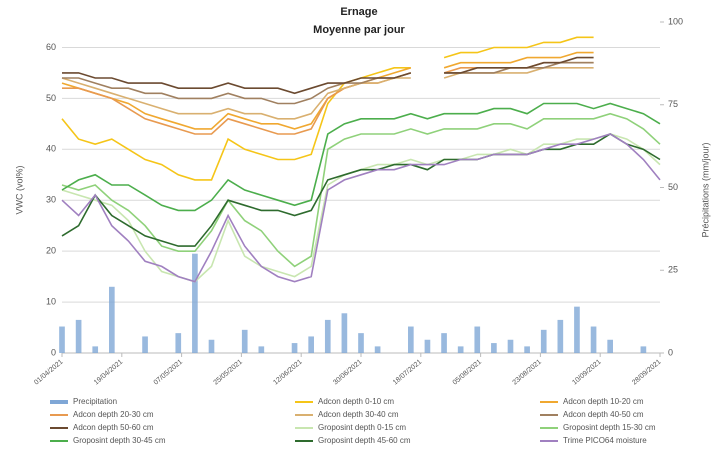 The image size is (718, 466). I want to click on y-tick-label: 40, so click(51, 149).